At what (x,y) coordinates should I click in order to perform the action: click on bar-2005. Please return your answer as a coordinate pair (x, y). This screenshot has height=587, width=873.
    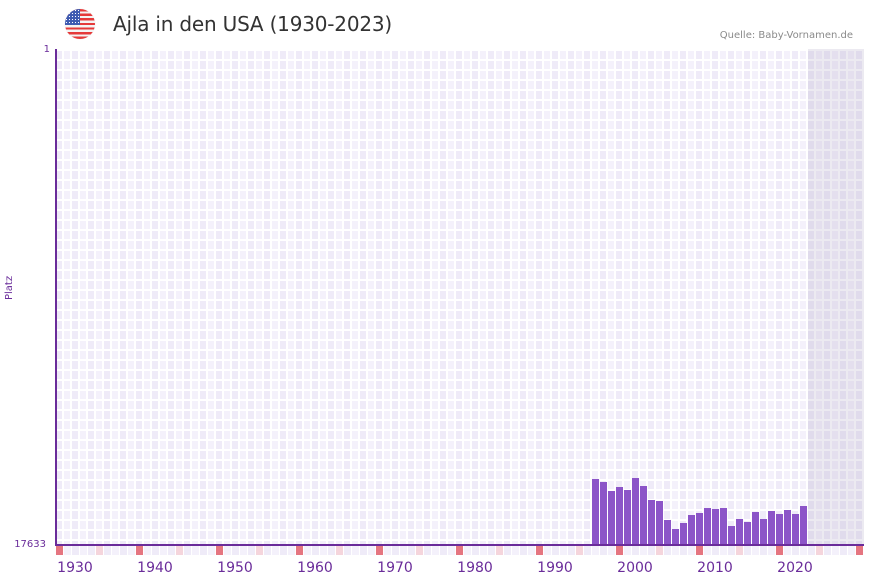
    Looking at the image, I should click on (675, 537).